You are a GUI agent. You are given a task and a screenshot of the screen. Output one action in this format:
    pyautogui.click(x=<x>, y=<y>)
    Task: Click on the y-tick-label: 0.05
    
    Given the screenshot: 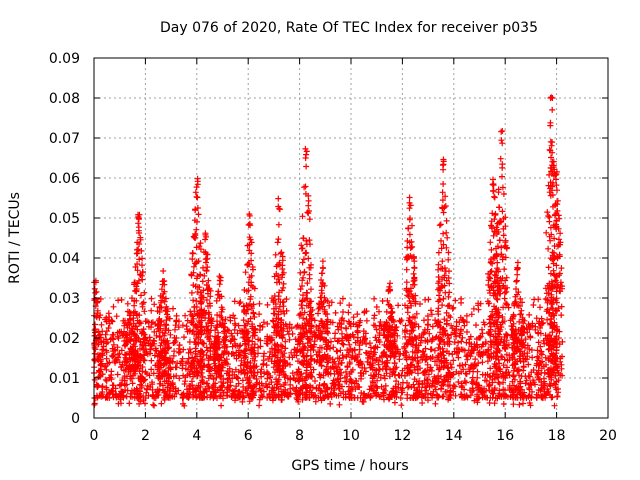 What is the action you would take?
    pyautogui.click(x=64, y=219)
    